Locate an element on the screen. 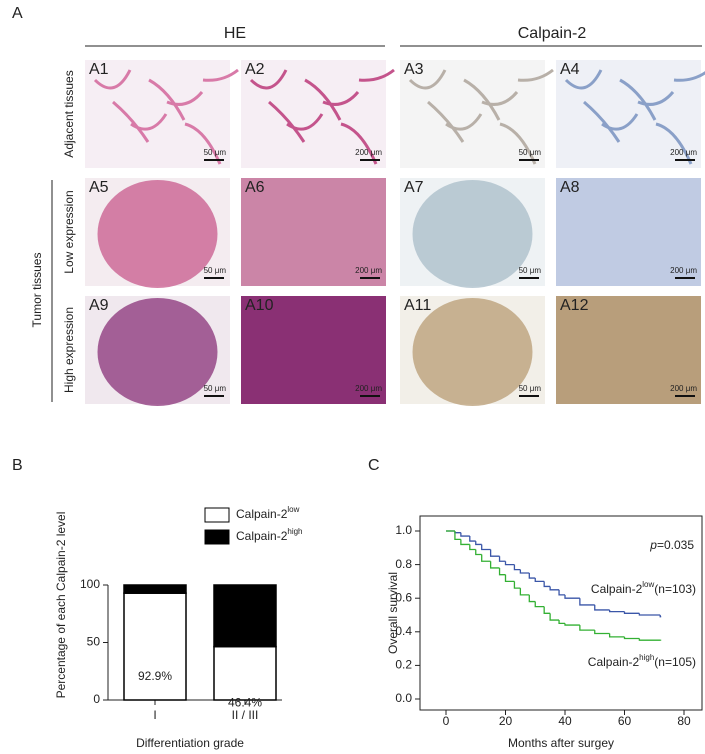 This screenshot has width=705, height=754. y-tick-label: 0.4 is located at coordinates (403, 631).